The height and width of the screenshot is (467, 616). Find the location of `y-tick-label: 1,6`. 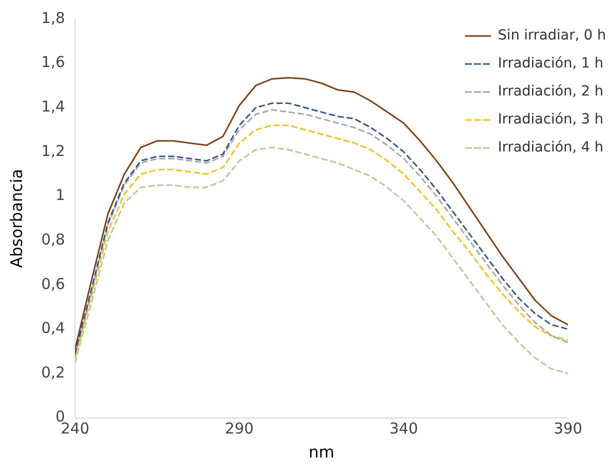

y-tick-label: 1,6 is located at coordinates (53, 62).